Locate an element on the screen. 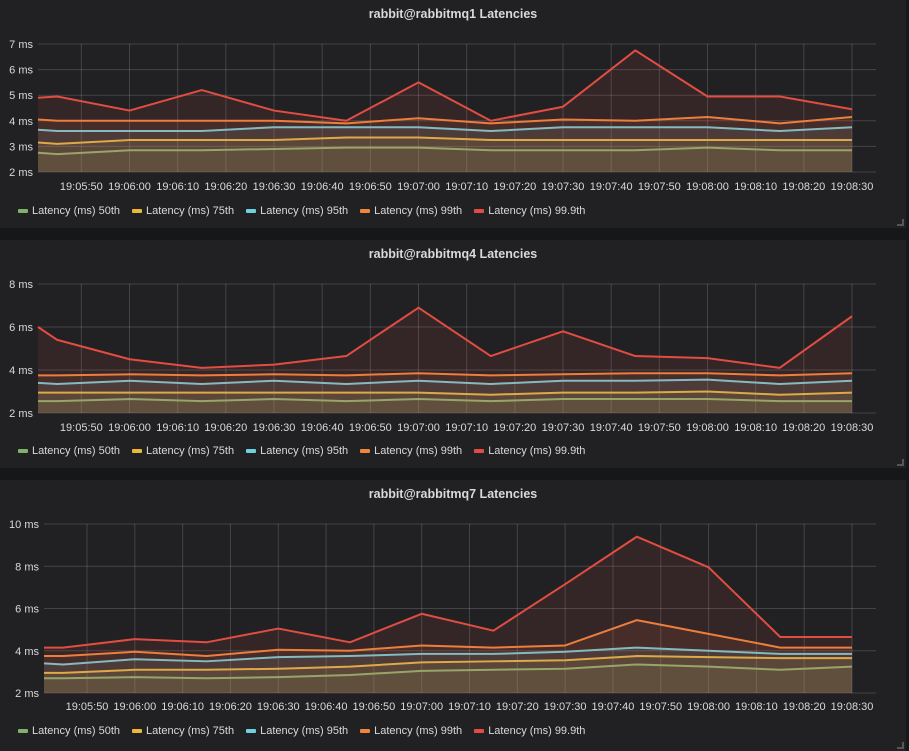  x-tick-label: 19:07:30 is located at coordinates (565, 707).